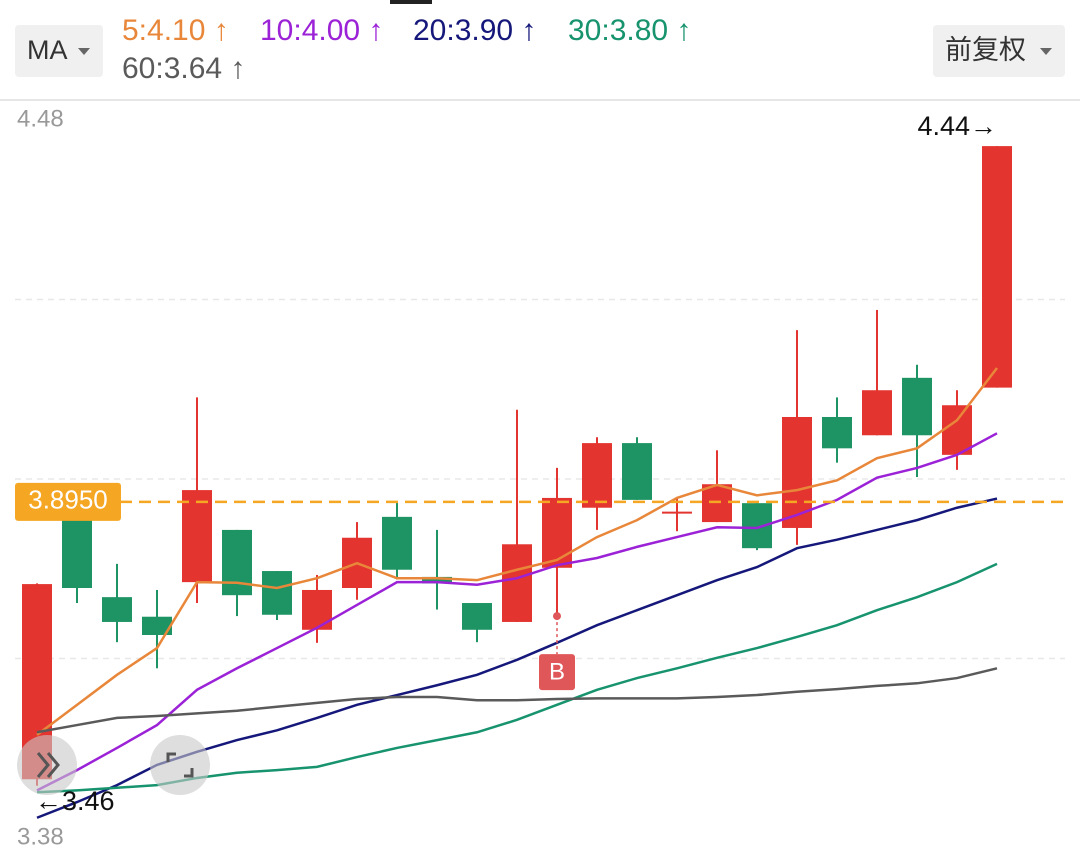  I want to click on adjust-button, so click(999, 51).